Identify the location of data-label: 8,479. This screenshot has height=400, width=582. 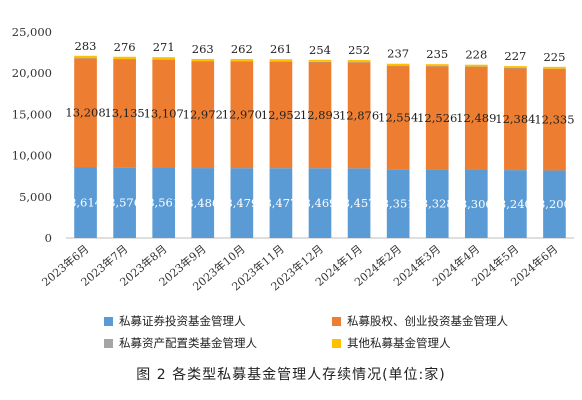
(241, 203).